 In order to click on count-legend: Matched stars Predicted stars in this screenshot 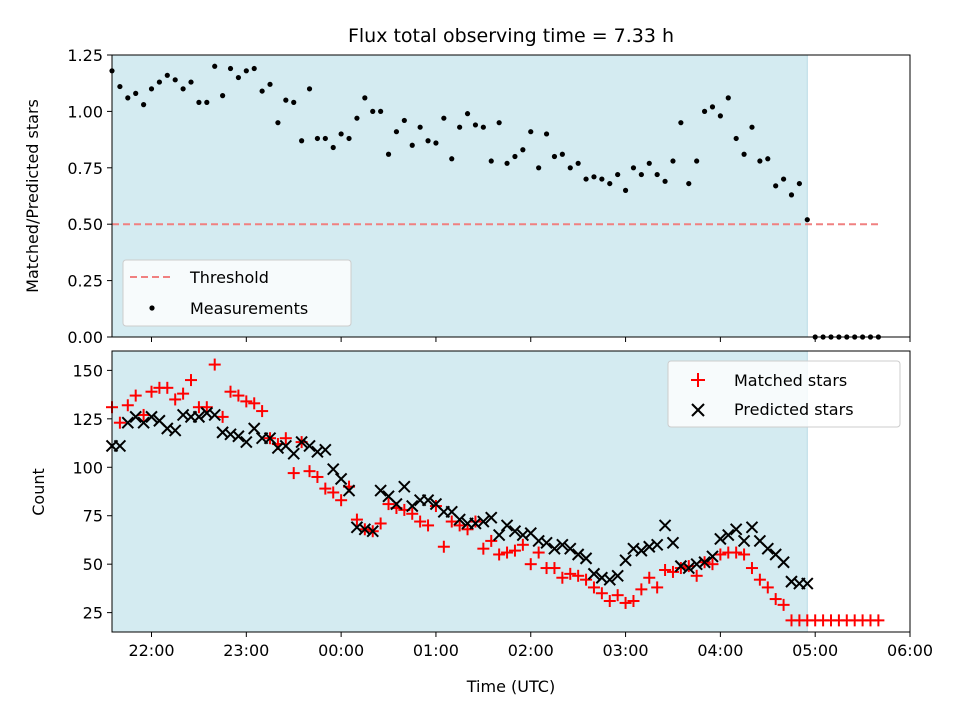, I will do `click(784, 394)`.